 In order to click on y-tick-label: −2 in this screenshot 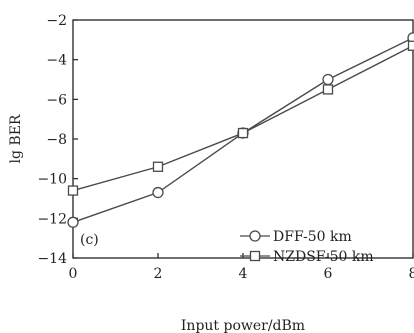, I will do `click(56, 21)`.